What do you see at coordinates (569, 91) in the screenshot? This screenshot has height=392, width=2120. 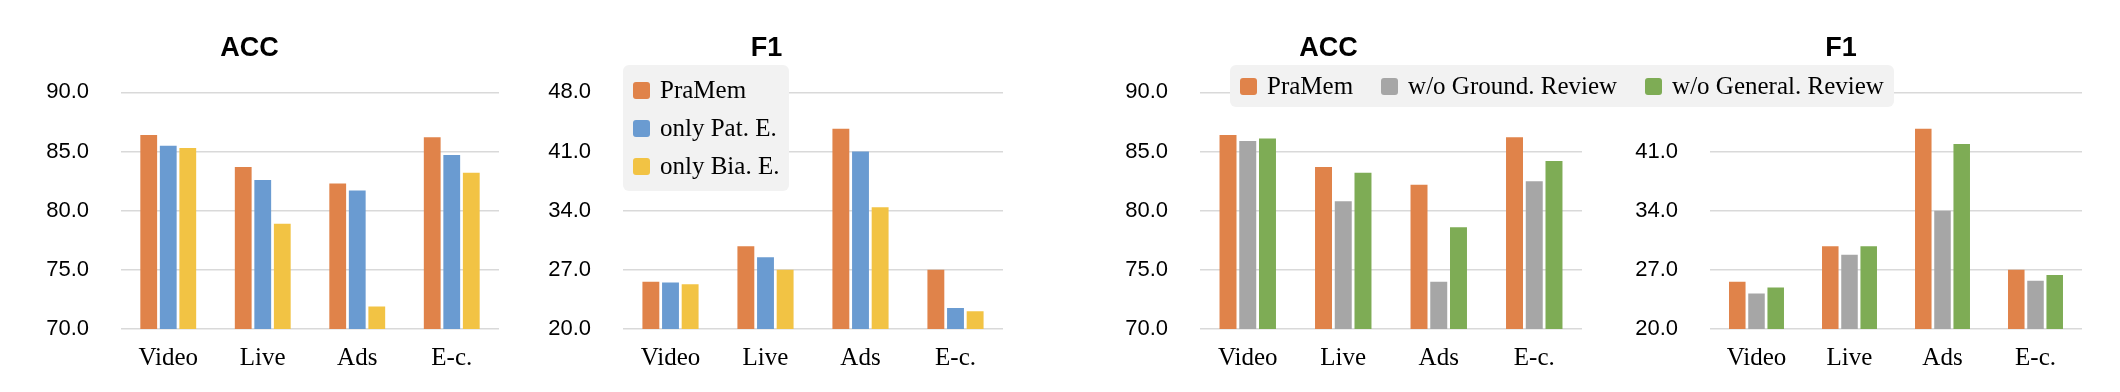 I see `y-tick-label: 48.0` at bounding box center [569, 91].